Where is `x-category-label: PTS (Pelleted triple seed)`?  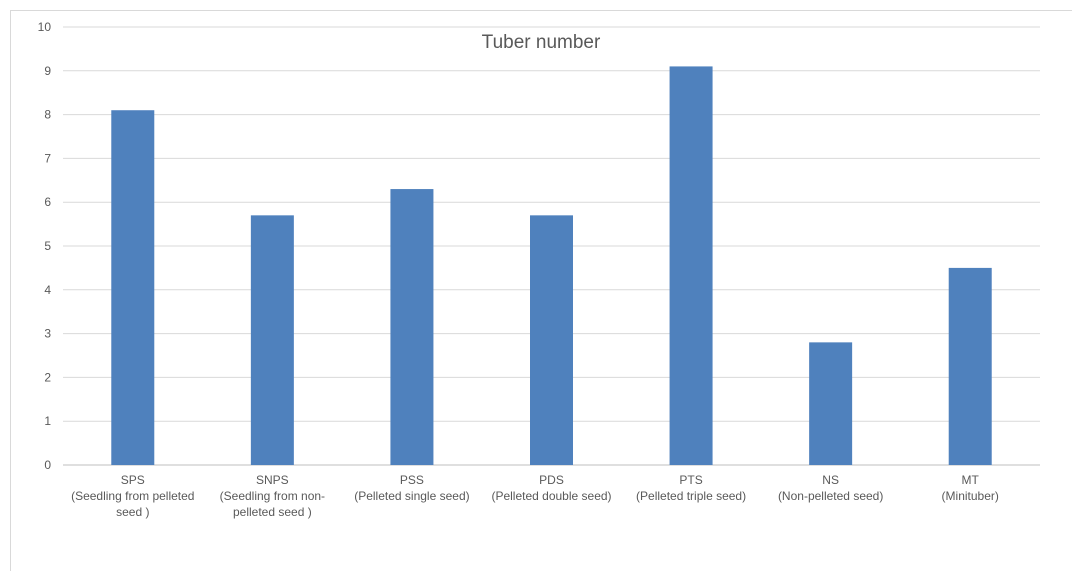 x-category-label: PTS (Pelleted triple seed) is located at coordinates (691, 488).